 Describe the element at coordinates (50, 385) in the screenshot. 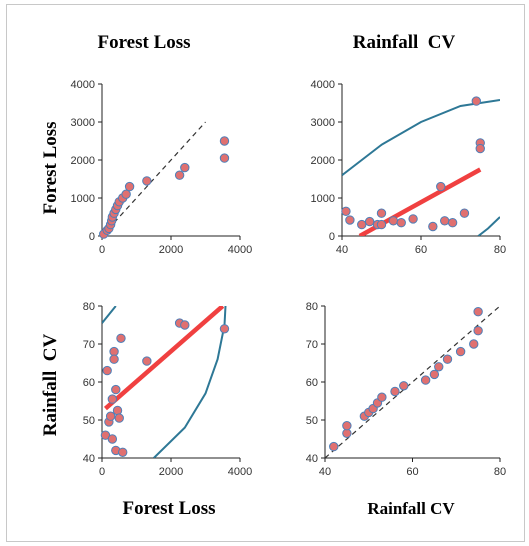

I see `row-title-rainfall-cv: Rainfall CV` at that location.